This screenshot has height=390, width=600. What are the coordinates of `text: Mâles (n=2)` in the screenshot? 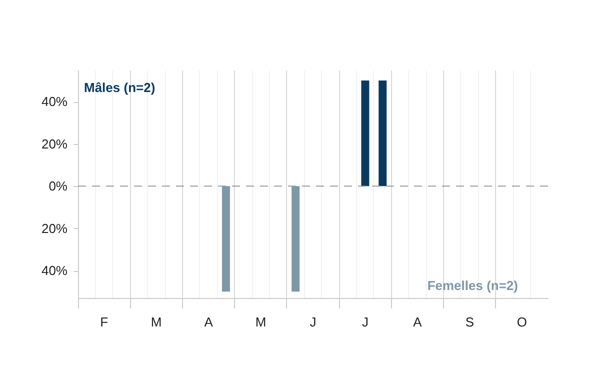 It's located at (120, 87).